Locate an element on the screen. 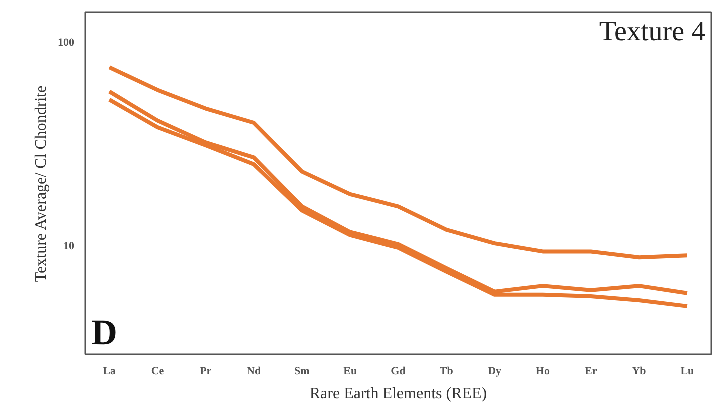 Image resolution: width=715 pixels, height=405 pixels. x-tick-label: Gd is located at coordinates (398, 372).